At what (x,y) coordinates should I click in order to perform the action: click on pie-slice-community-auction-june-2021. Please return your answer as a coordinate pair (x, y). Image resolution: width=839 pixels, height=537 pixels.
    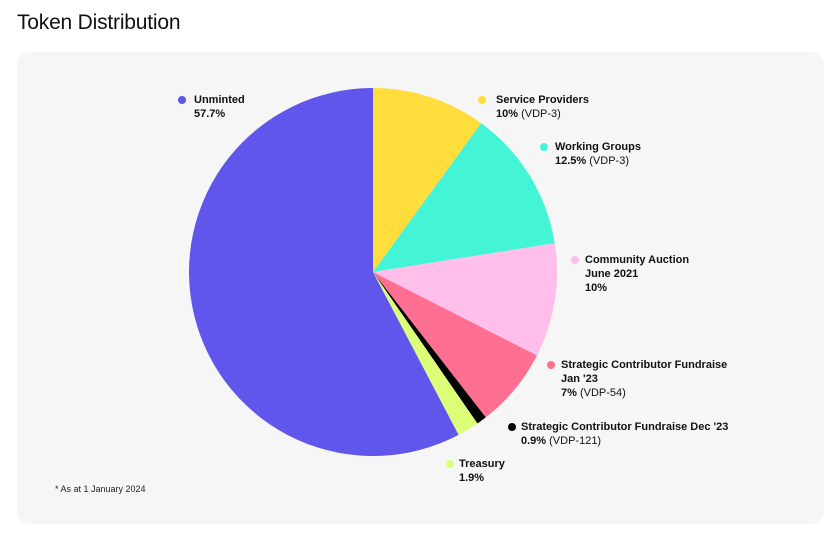
    Looking at the image, I should click on (465, 299).